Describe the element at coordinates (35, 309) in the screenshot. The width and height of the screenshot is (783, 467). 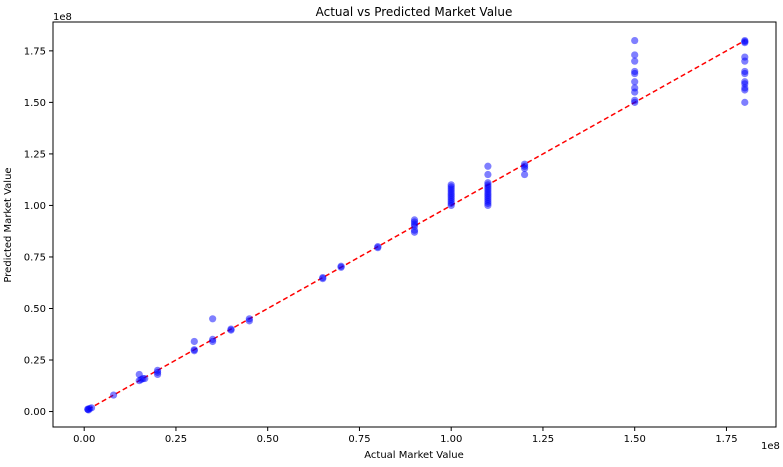
I see `y-tick-label: 0.50` at that location.